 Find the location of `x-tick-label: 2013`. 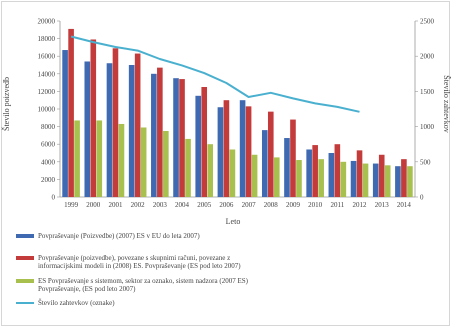

x-tick-label: 2013 is located at coordinates (382, 205).